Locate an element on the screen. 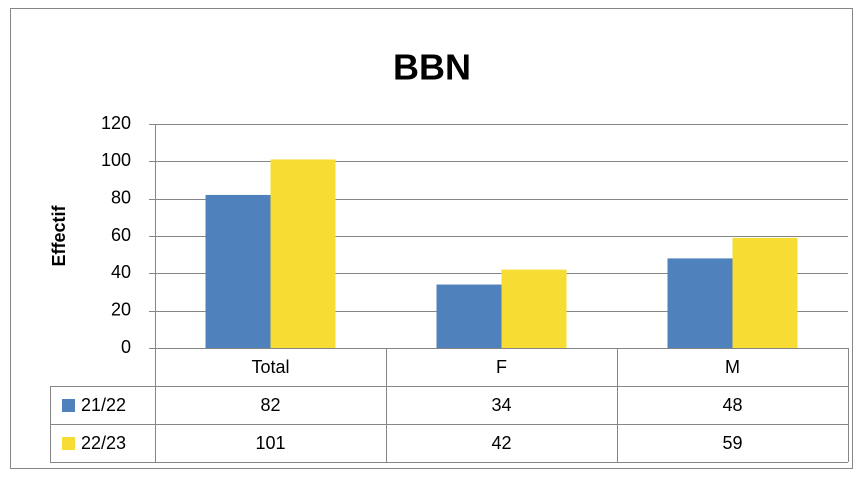 The height and width of the screenshot is (477, 864). y-tick-label: 20 is located at coordinates (121, 309).